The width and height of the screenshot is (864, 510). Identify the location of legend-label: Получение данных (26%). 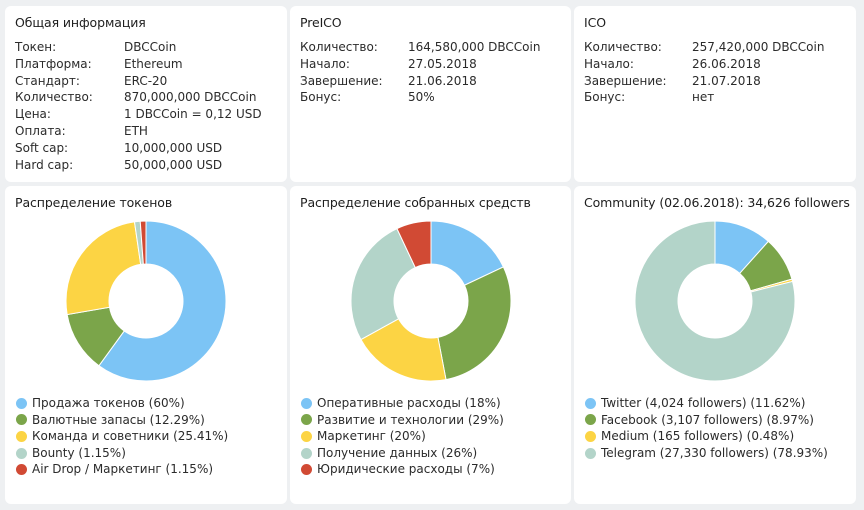
(397, 452).